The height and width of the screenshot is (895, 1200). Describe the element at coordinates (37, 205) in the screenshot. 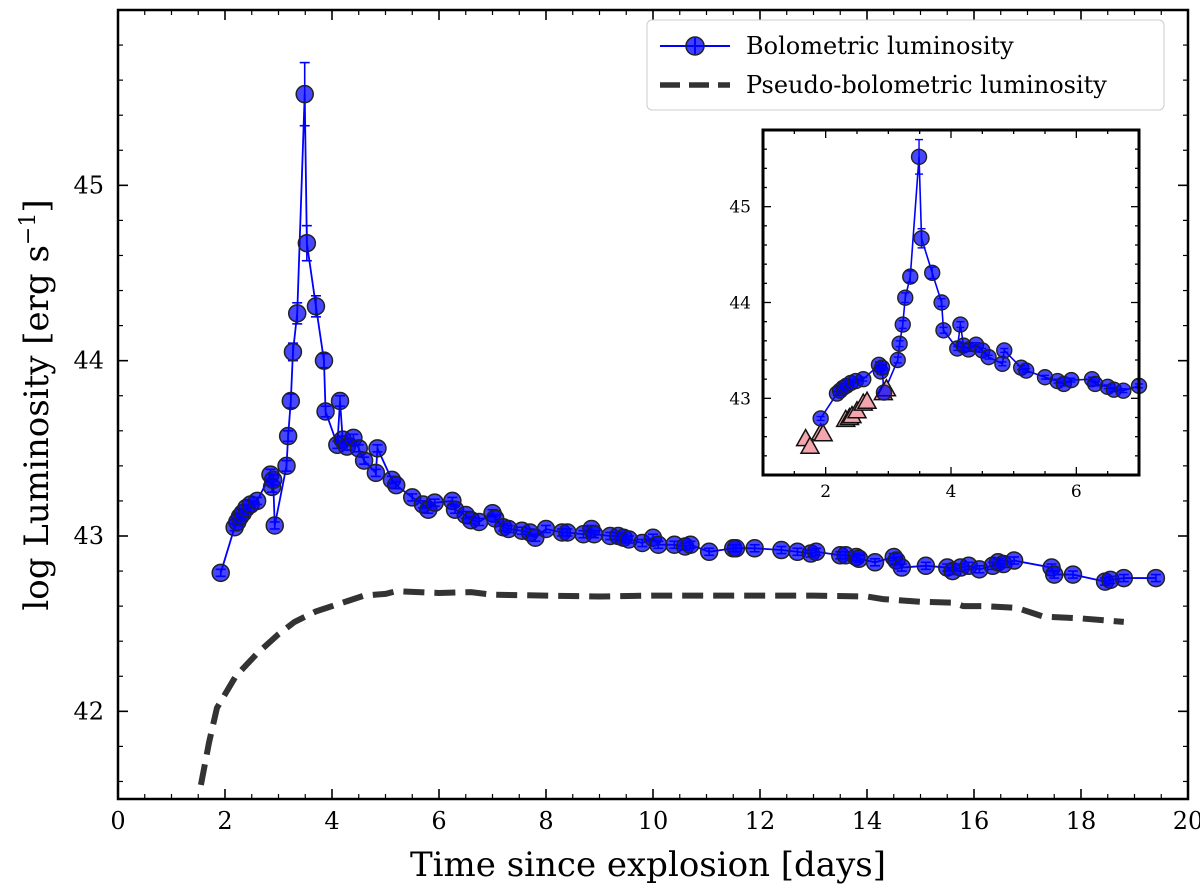

I see `y-axis-label-close: ]` at that location.